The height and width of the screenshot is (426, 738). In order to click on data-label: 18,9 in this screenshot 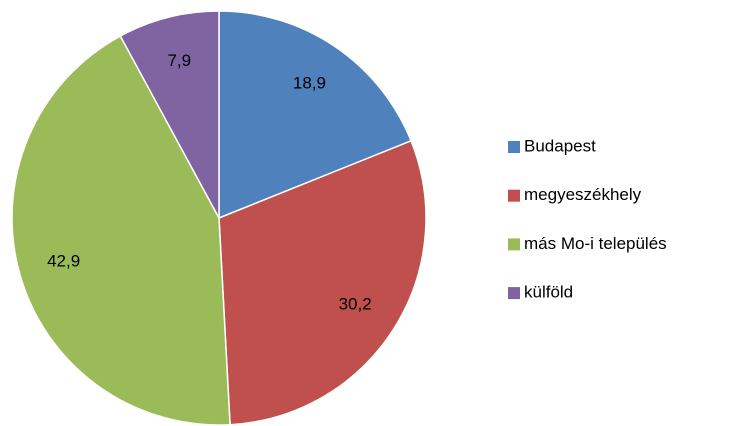, I will do `click(309, 83)`.